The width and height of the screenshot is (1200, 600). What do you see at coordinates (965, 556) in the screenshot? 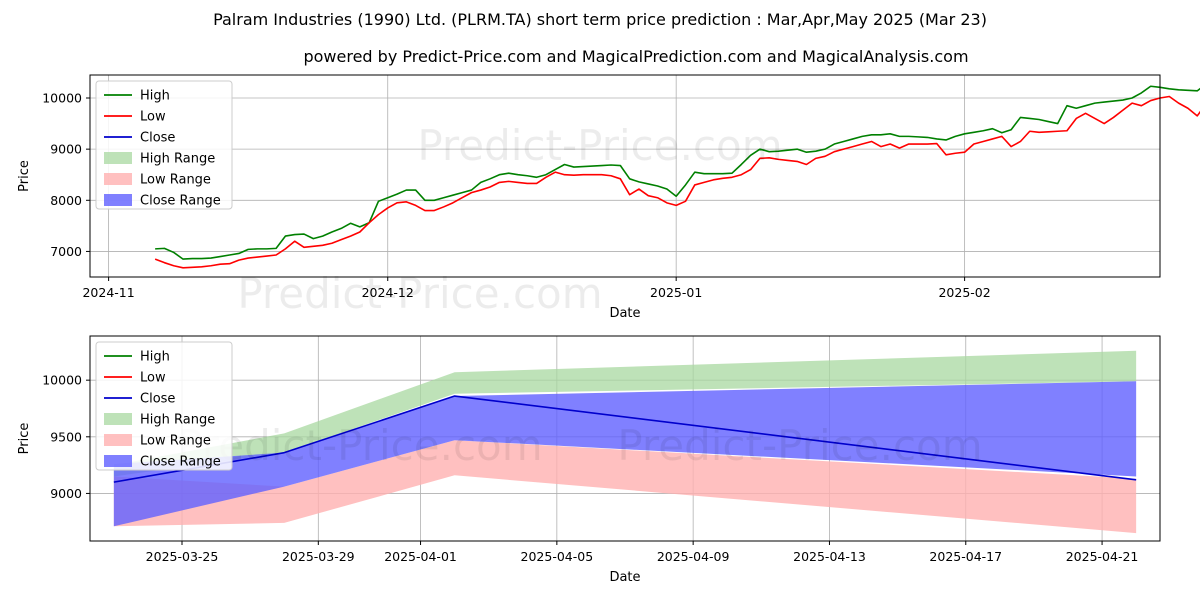
I see `x-tick-label: 2025-04-17` at bounding box center [965, 556].